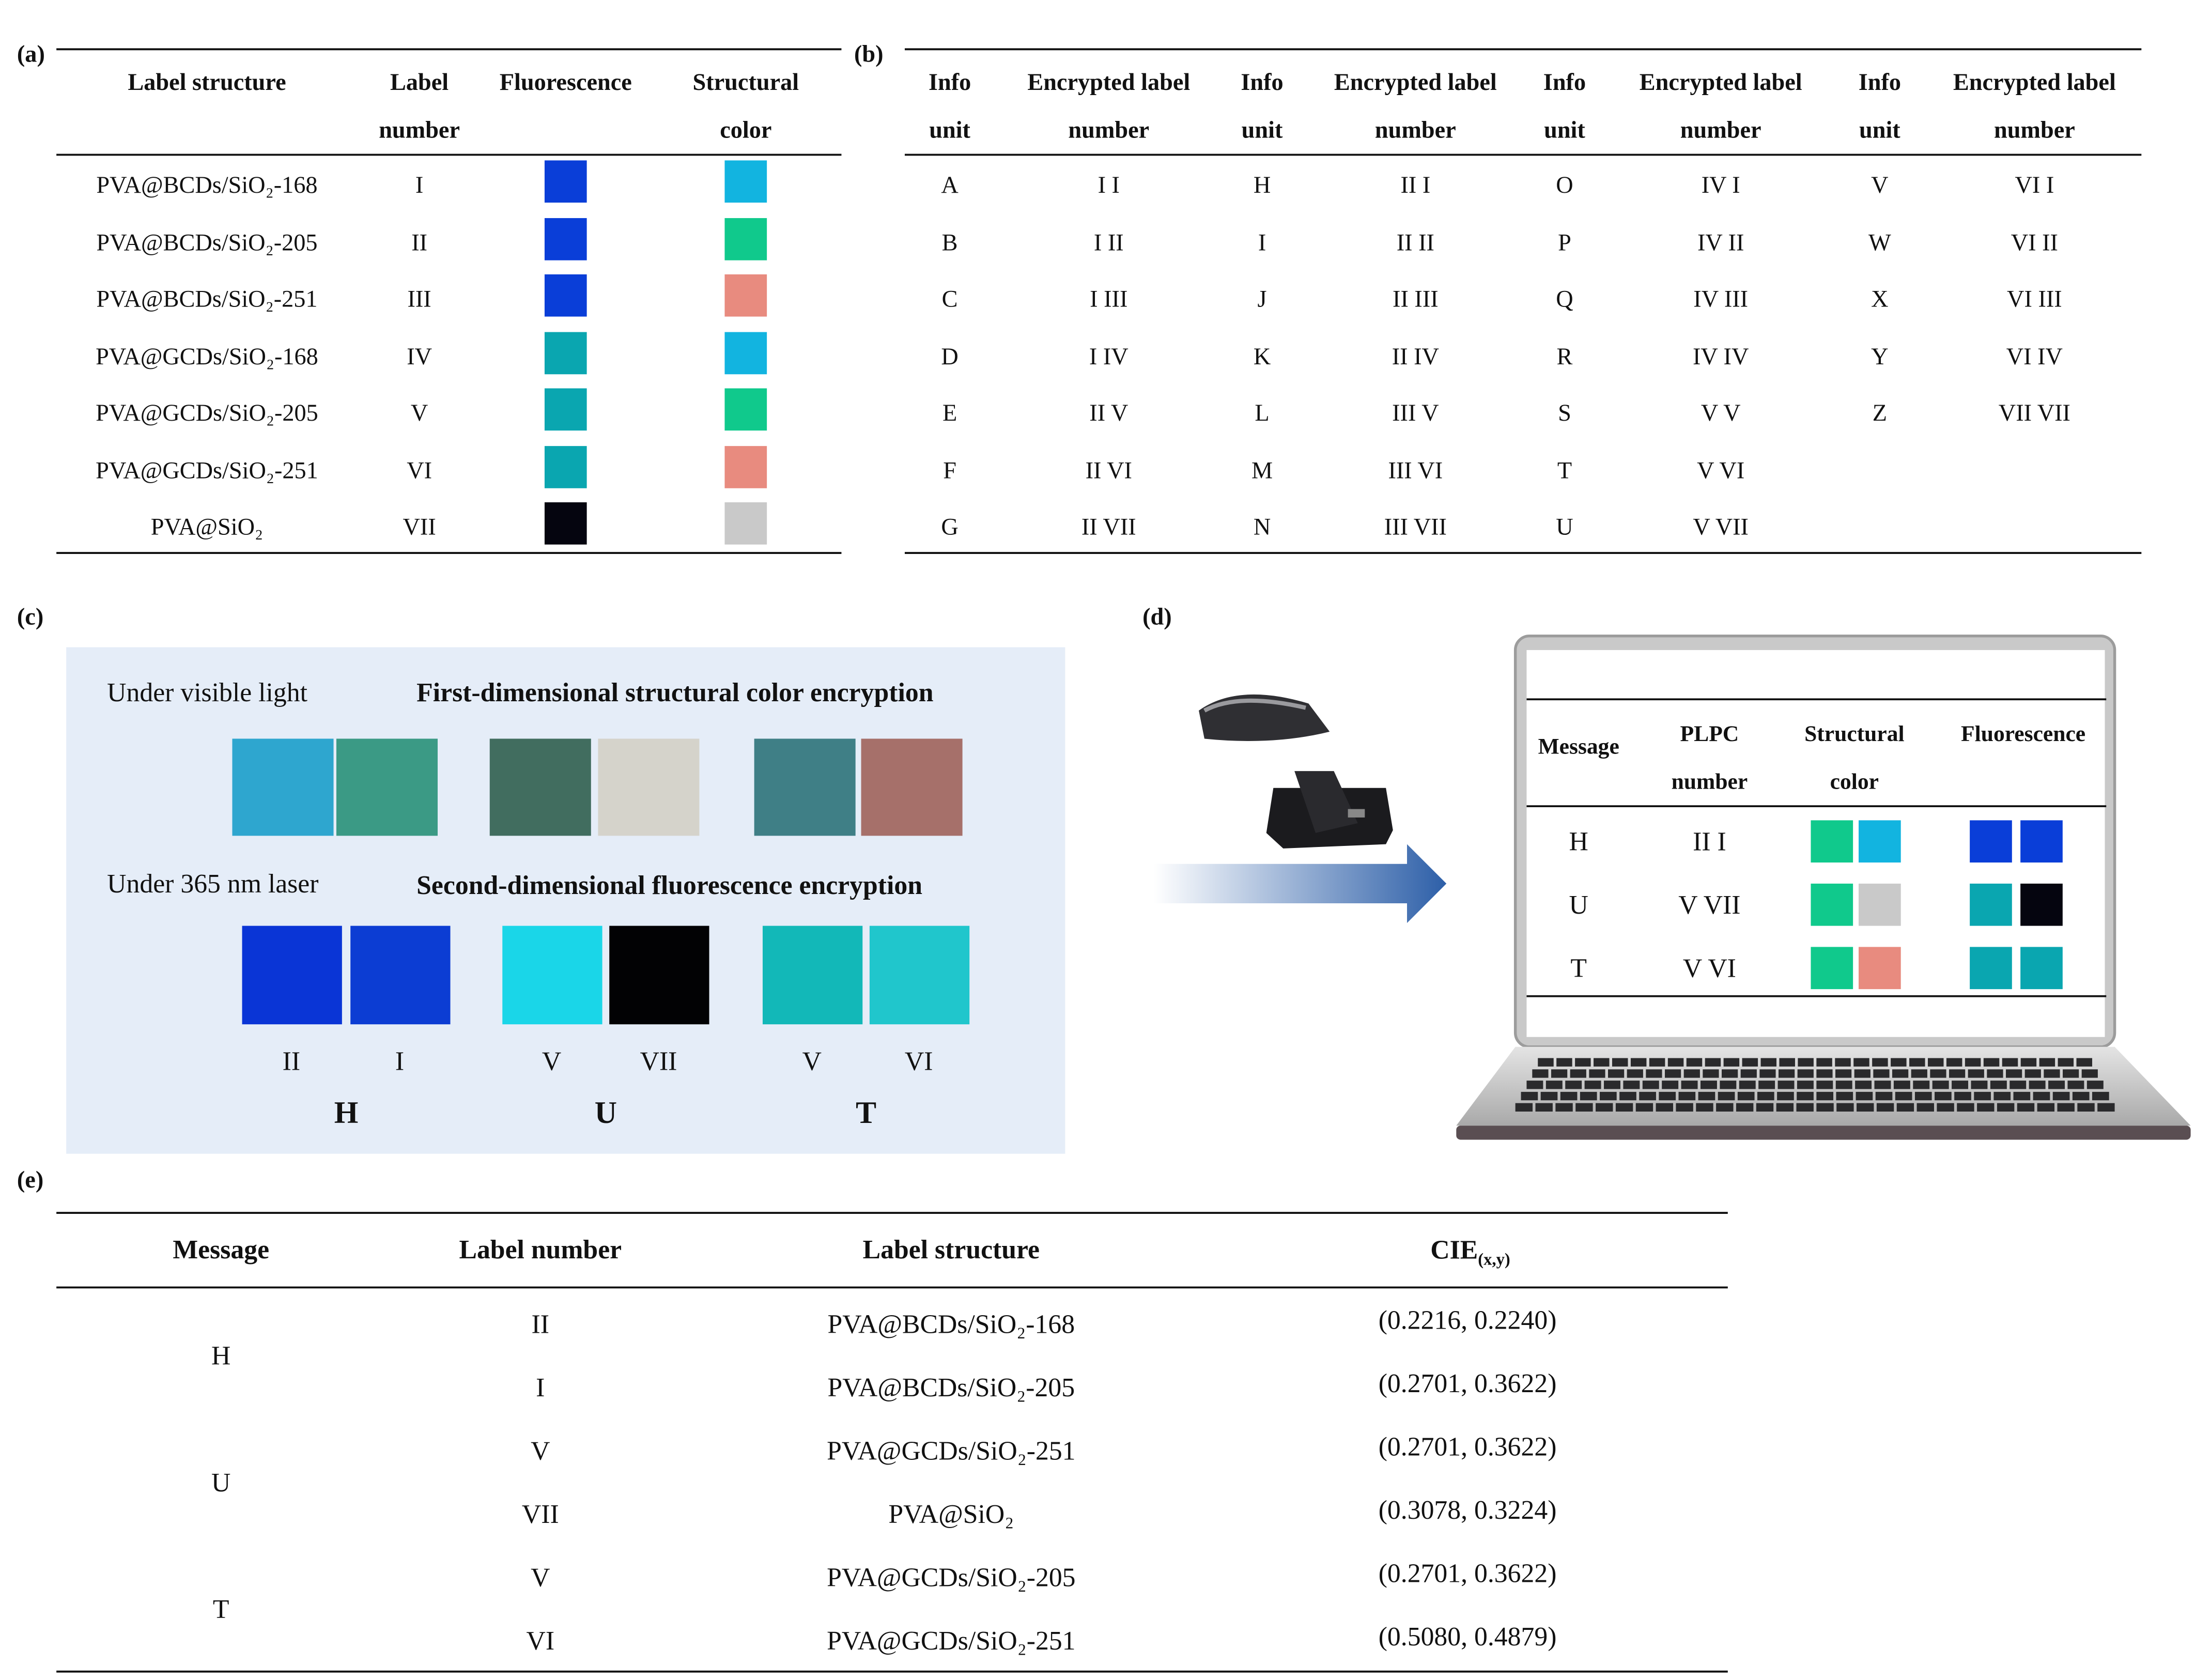 The height and width of the screenshot is (1680, 2195). I want to click on label-number: V, so click(419, 413).